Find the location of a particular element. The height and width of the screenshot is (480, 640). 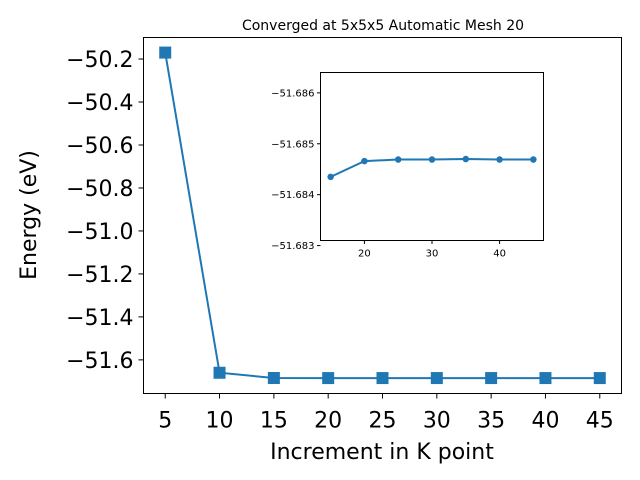

main-x-tick-label: 5 is located at coordinates (165, 421).